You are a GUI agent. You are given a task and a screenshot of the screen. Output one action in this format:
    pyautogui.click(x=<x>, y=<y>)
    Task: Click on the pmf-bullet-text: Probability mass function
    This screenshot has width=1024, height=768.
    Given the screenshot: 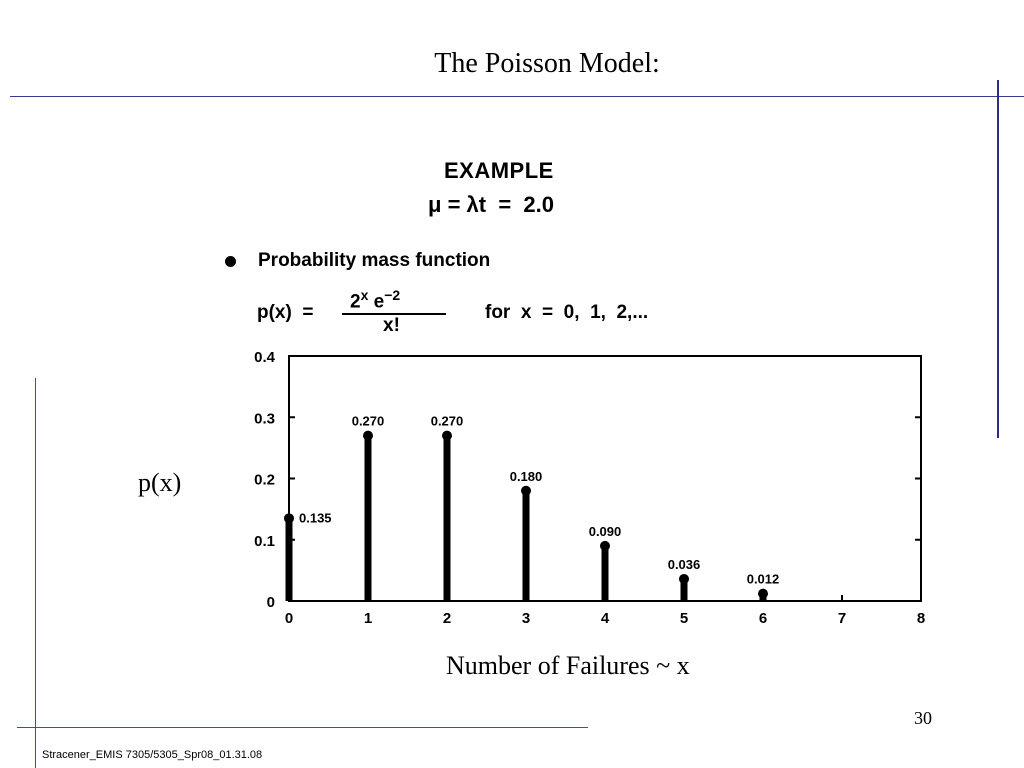 What is the action you would take?
    pyautogui.click(x=374, y=260)
    